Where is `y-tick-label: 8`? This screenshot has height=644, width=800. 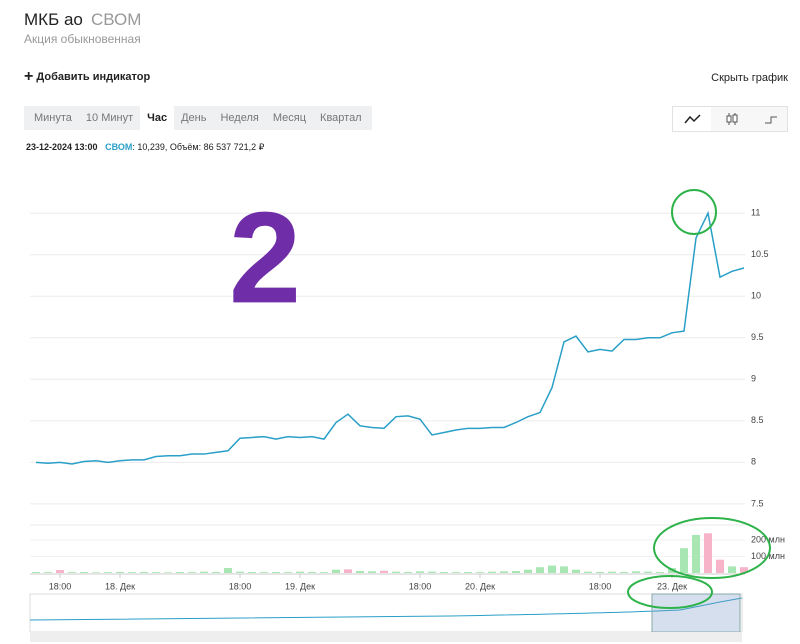
y-tick-label: 8 is located at coordinates (753, 462).